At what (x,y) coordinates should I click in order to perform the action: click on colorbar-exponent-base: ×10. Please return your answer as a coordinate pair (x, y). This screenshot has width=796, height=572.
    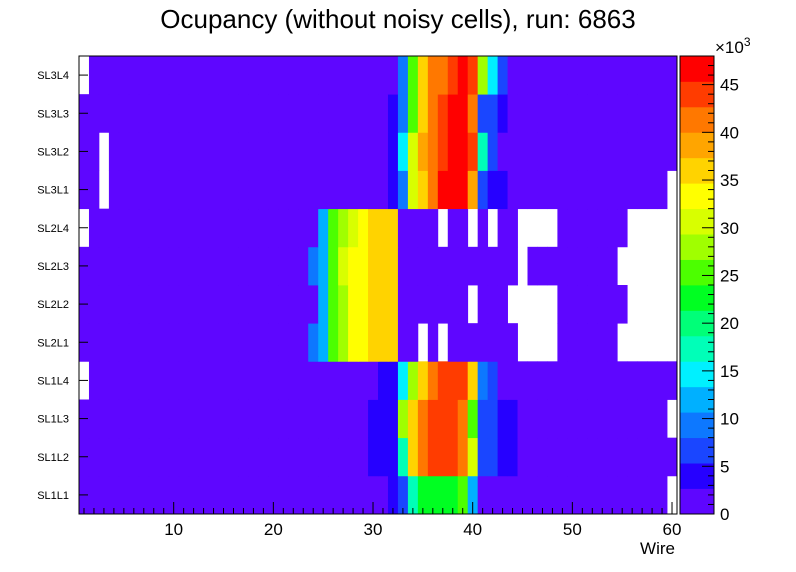
    Looking at the image, I should click on (729, 47).